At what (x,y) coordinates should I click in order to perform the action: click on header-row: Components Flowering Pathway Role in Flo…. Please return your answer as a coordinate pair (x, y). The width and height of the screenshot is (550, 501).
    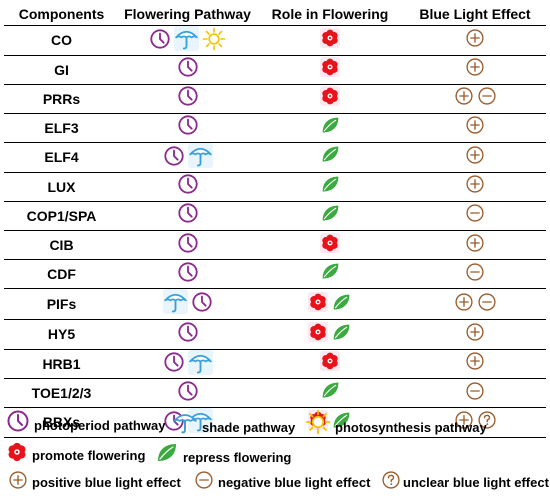
    Looking at the image, I should click on (275, 14).